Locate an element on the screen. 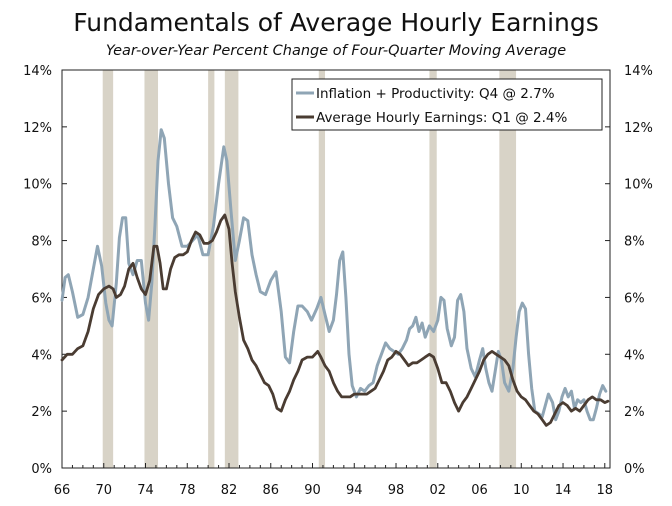 Image resolution: width=672 pixels, height=506 pixels. x-tick-label: 18 is located at coordinates (605, 490).